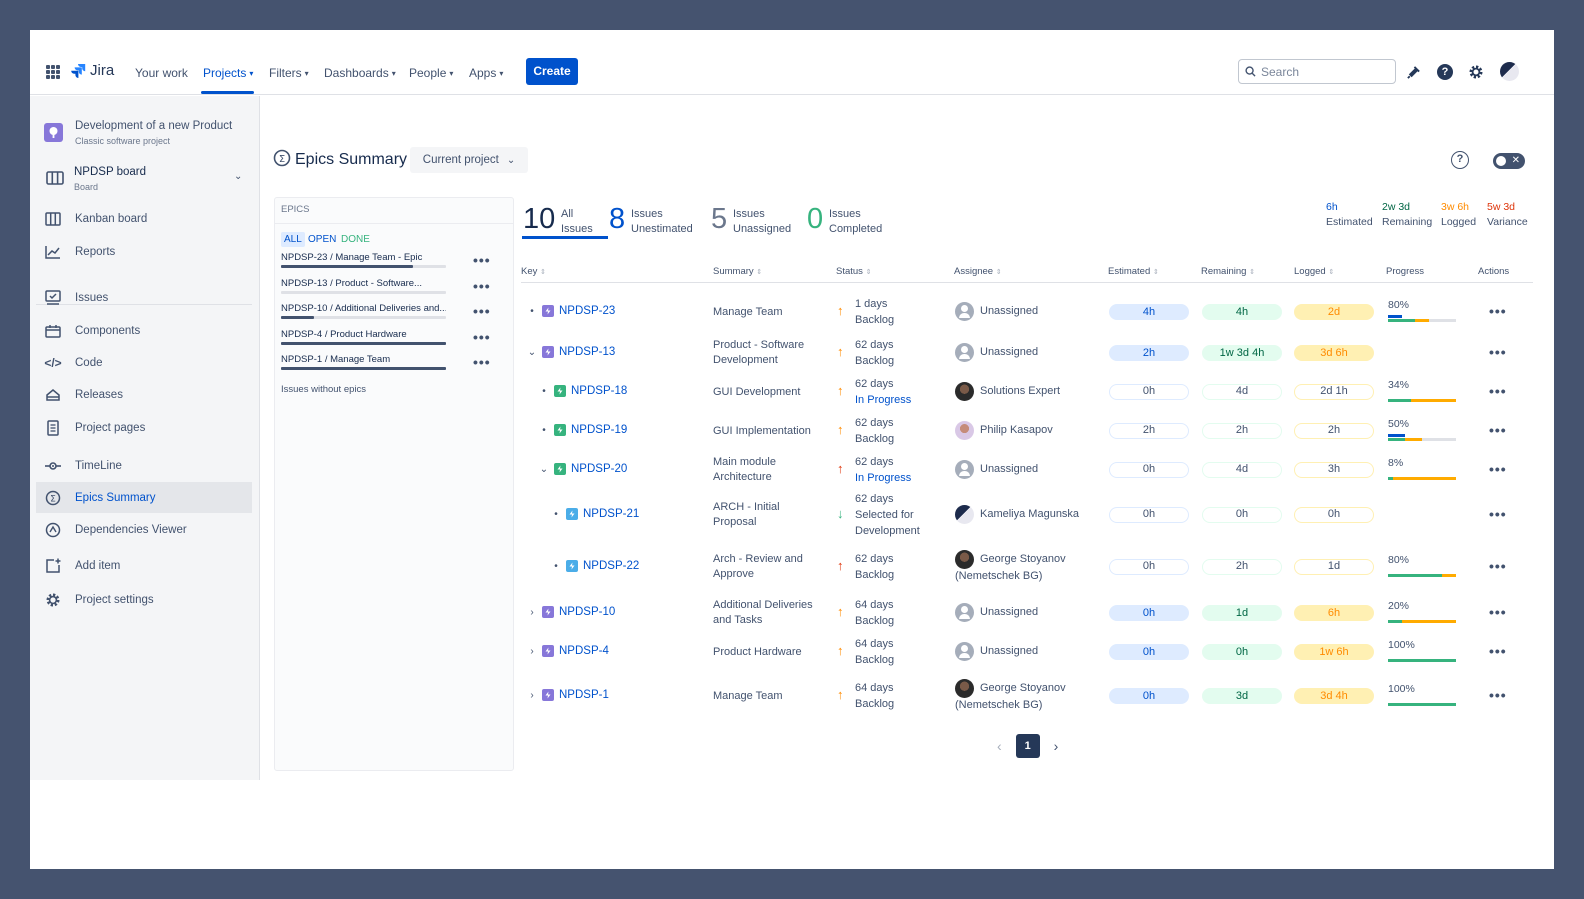 Image resolution: width=1584 pixels, height=899 pixels. I want to click on epic-list-item: NPDSP-4 / Product Hardware •••, so click(394, 339).